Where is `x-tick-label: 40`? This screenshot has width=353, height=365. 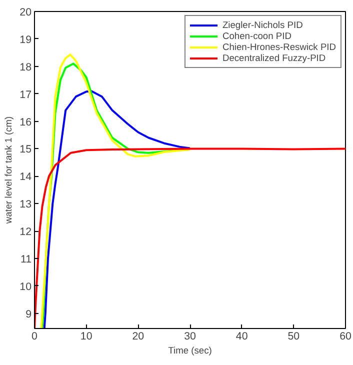
x-tick-label: 40 is located at coordinates (242, 336).